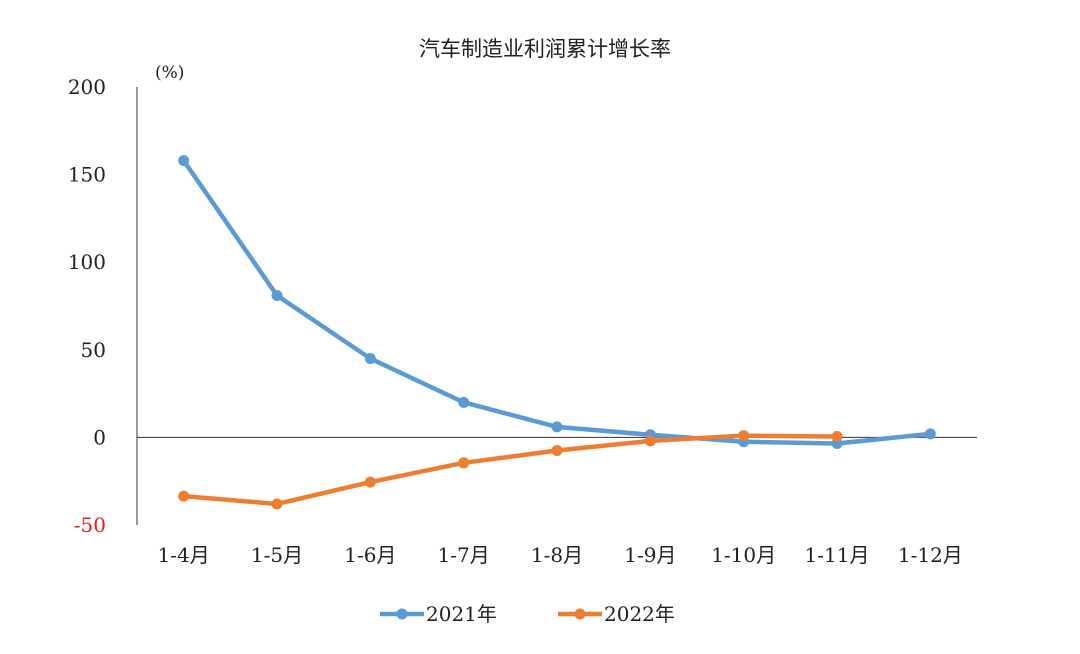 The image size is (1080, 654). I want to click on y-tick-label: 100, so click(87, 262).